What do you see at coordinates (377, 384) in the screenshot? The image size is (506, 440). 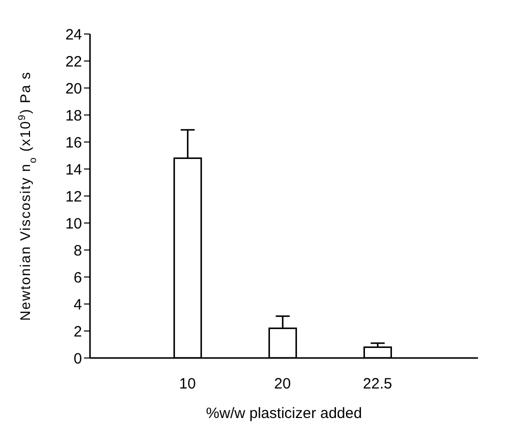 I see `x-tick-label: 22.5` at bounding box center [377, 384].